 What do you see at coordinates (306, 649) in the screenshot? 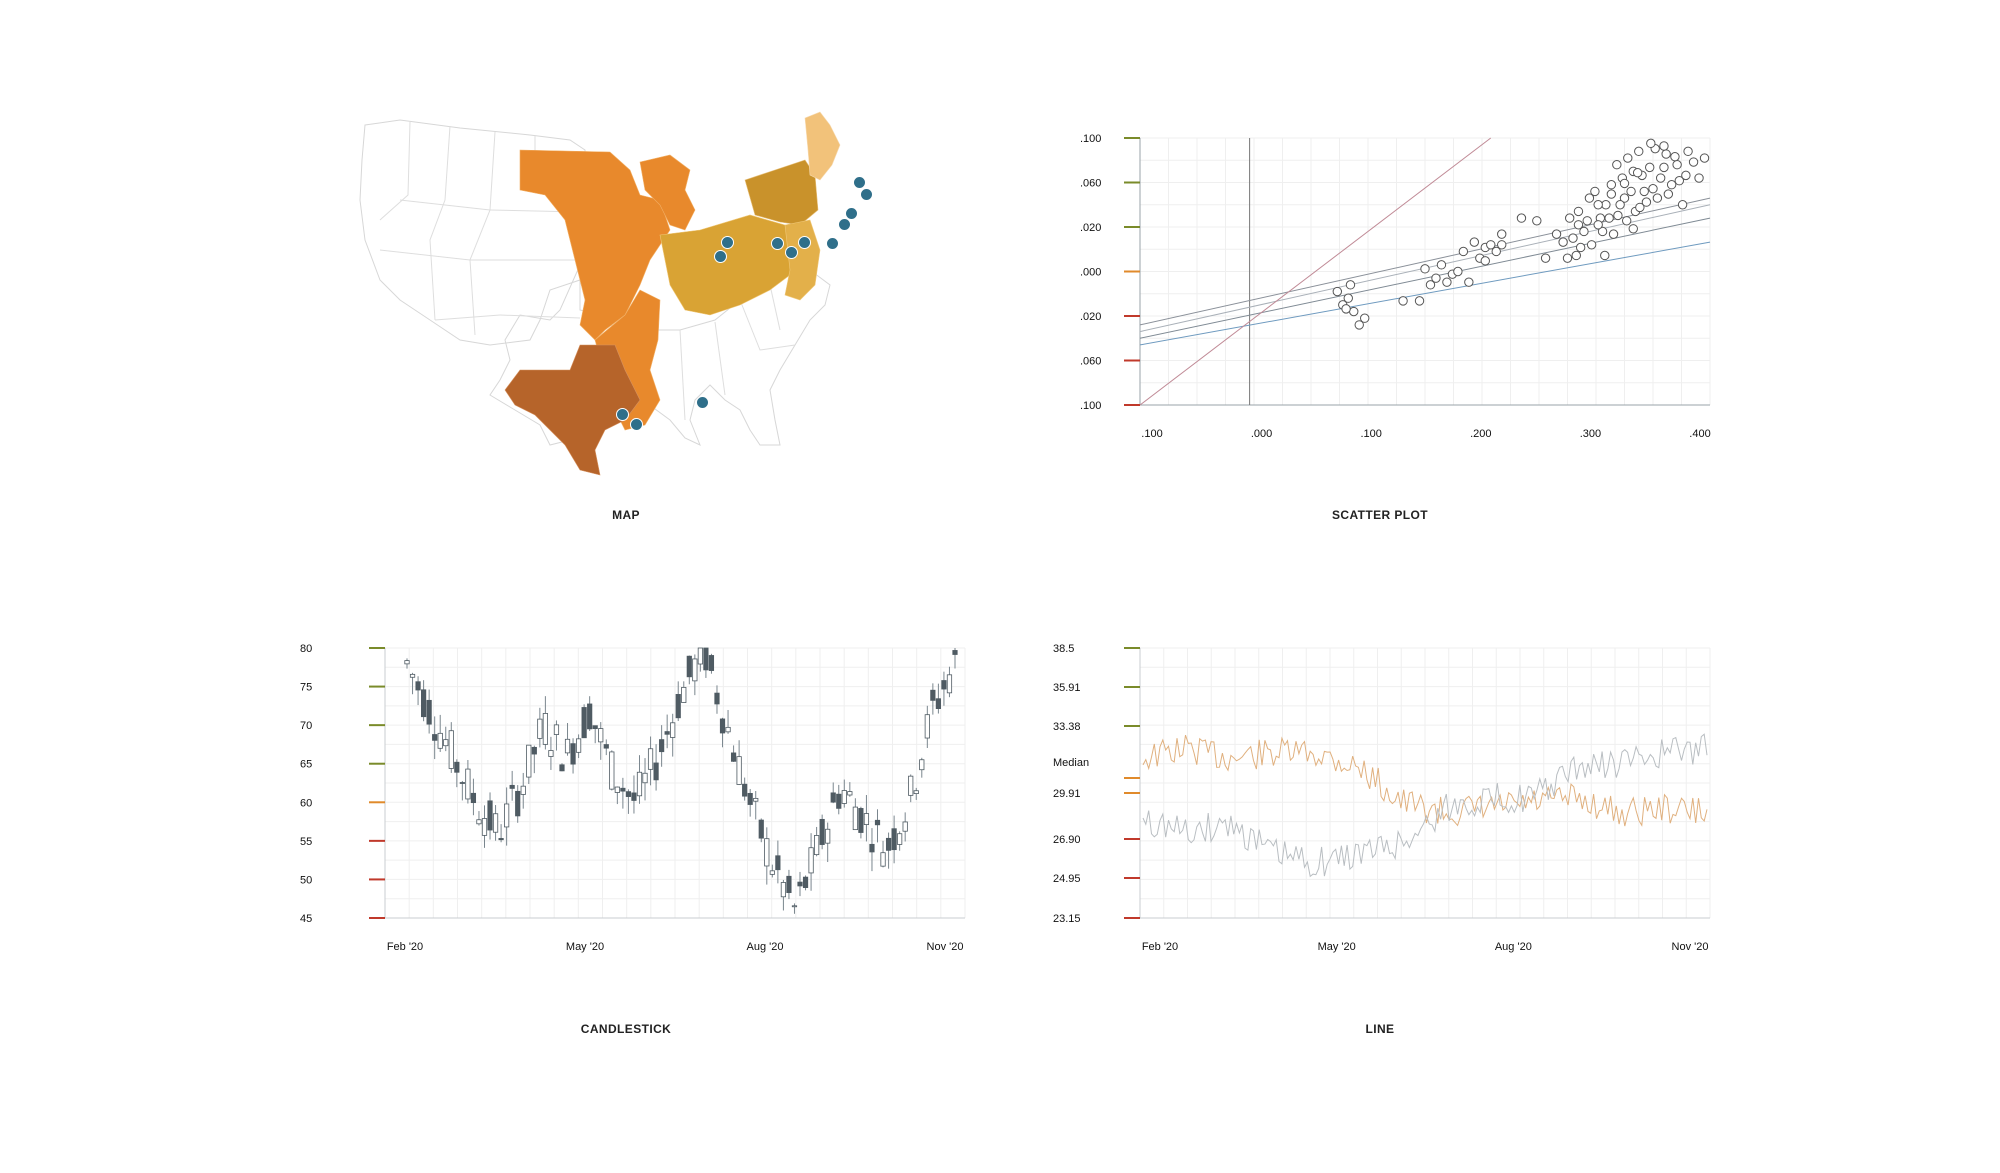
I see `y-tick-label: 80` at bounding box center [306, 649].